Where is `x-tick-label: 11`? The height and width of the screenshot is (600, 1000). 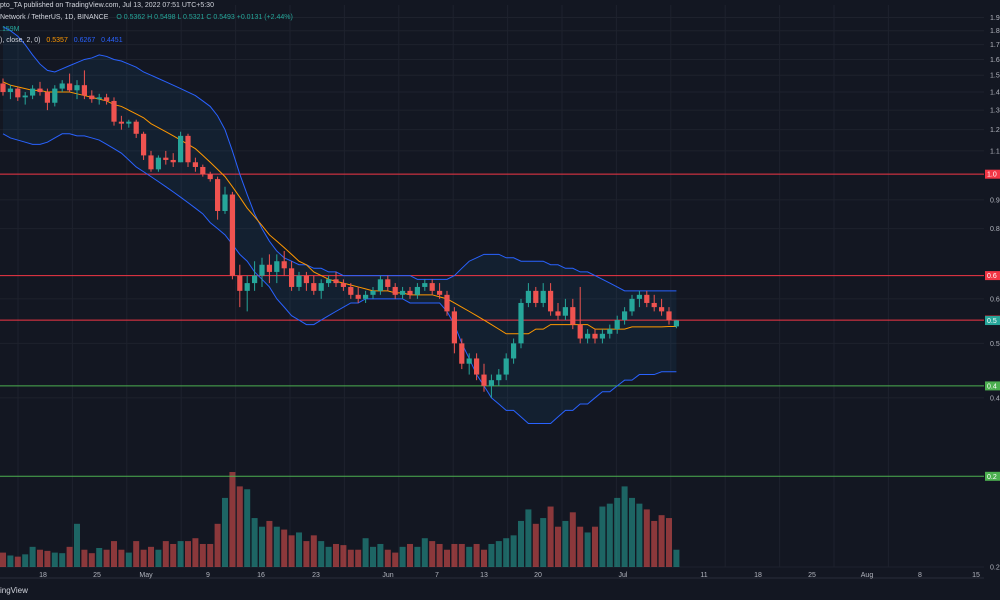
x-tick-label: 11 is located at coordinates (703, 575).